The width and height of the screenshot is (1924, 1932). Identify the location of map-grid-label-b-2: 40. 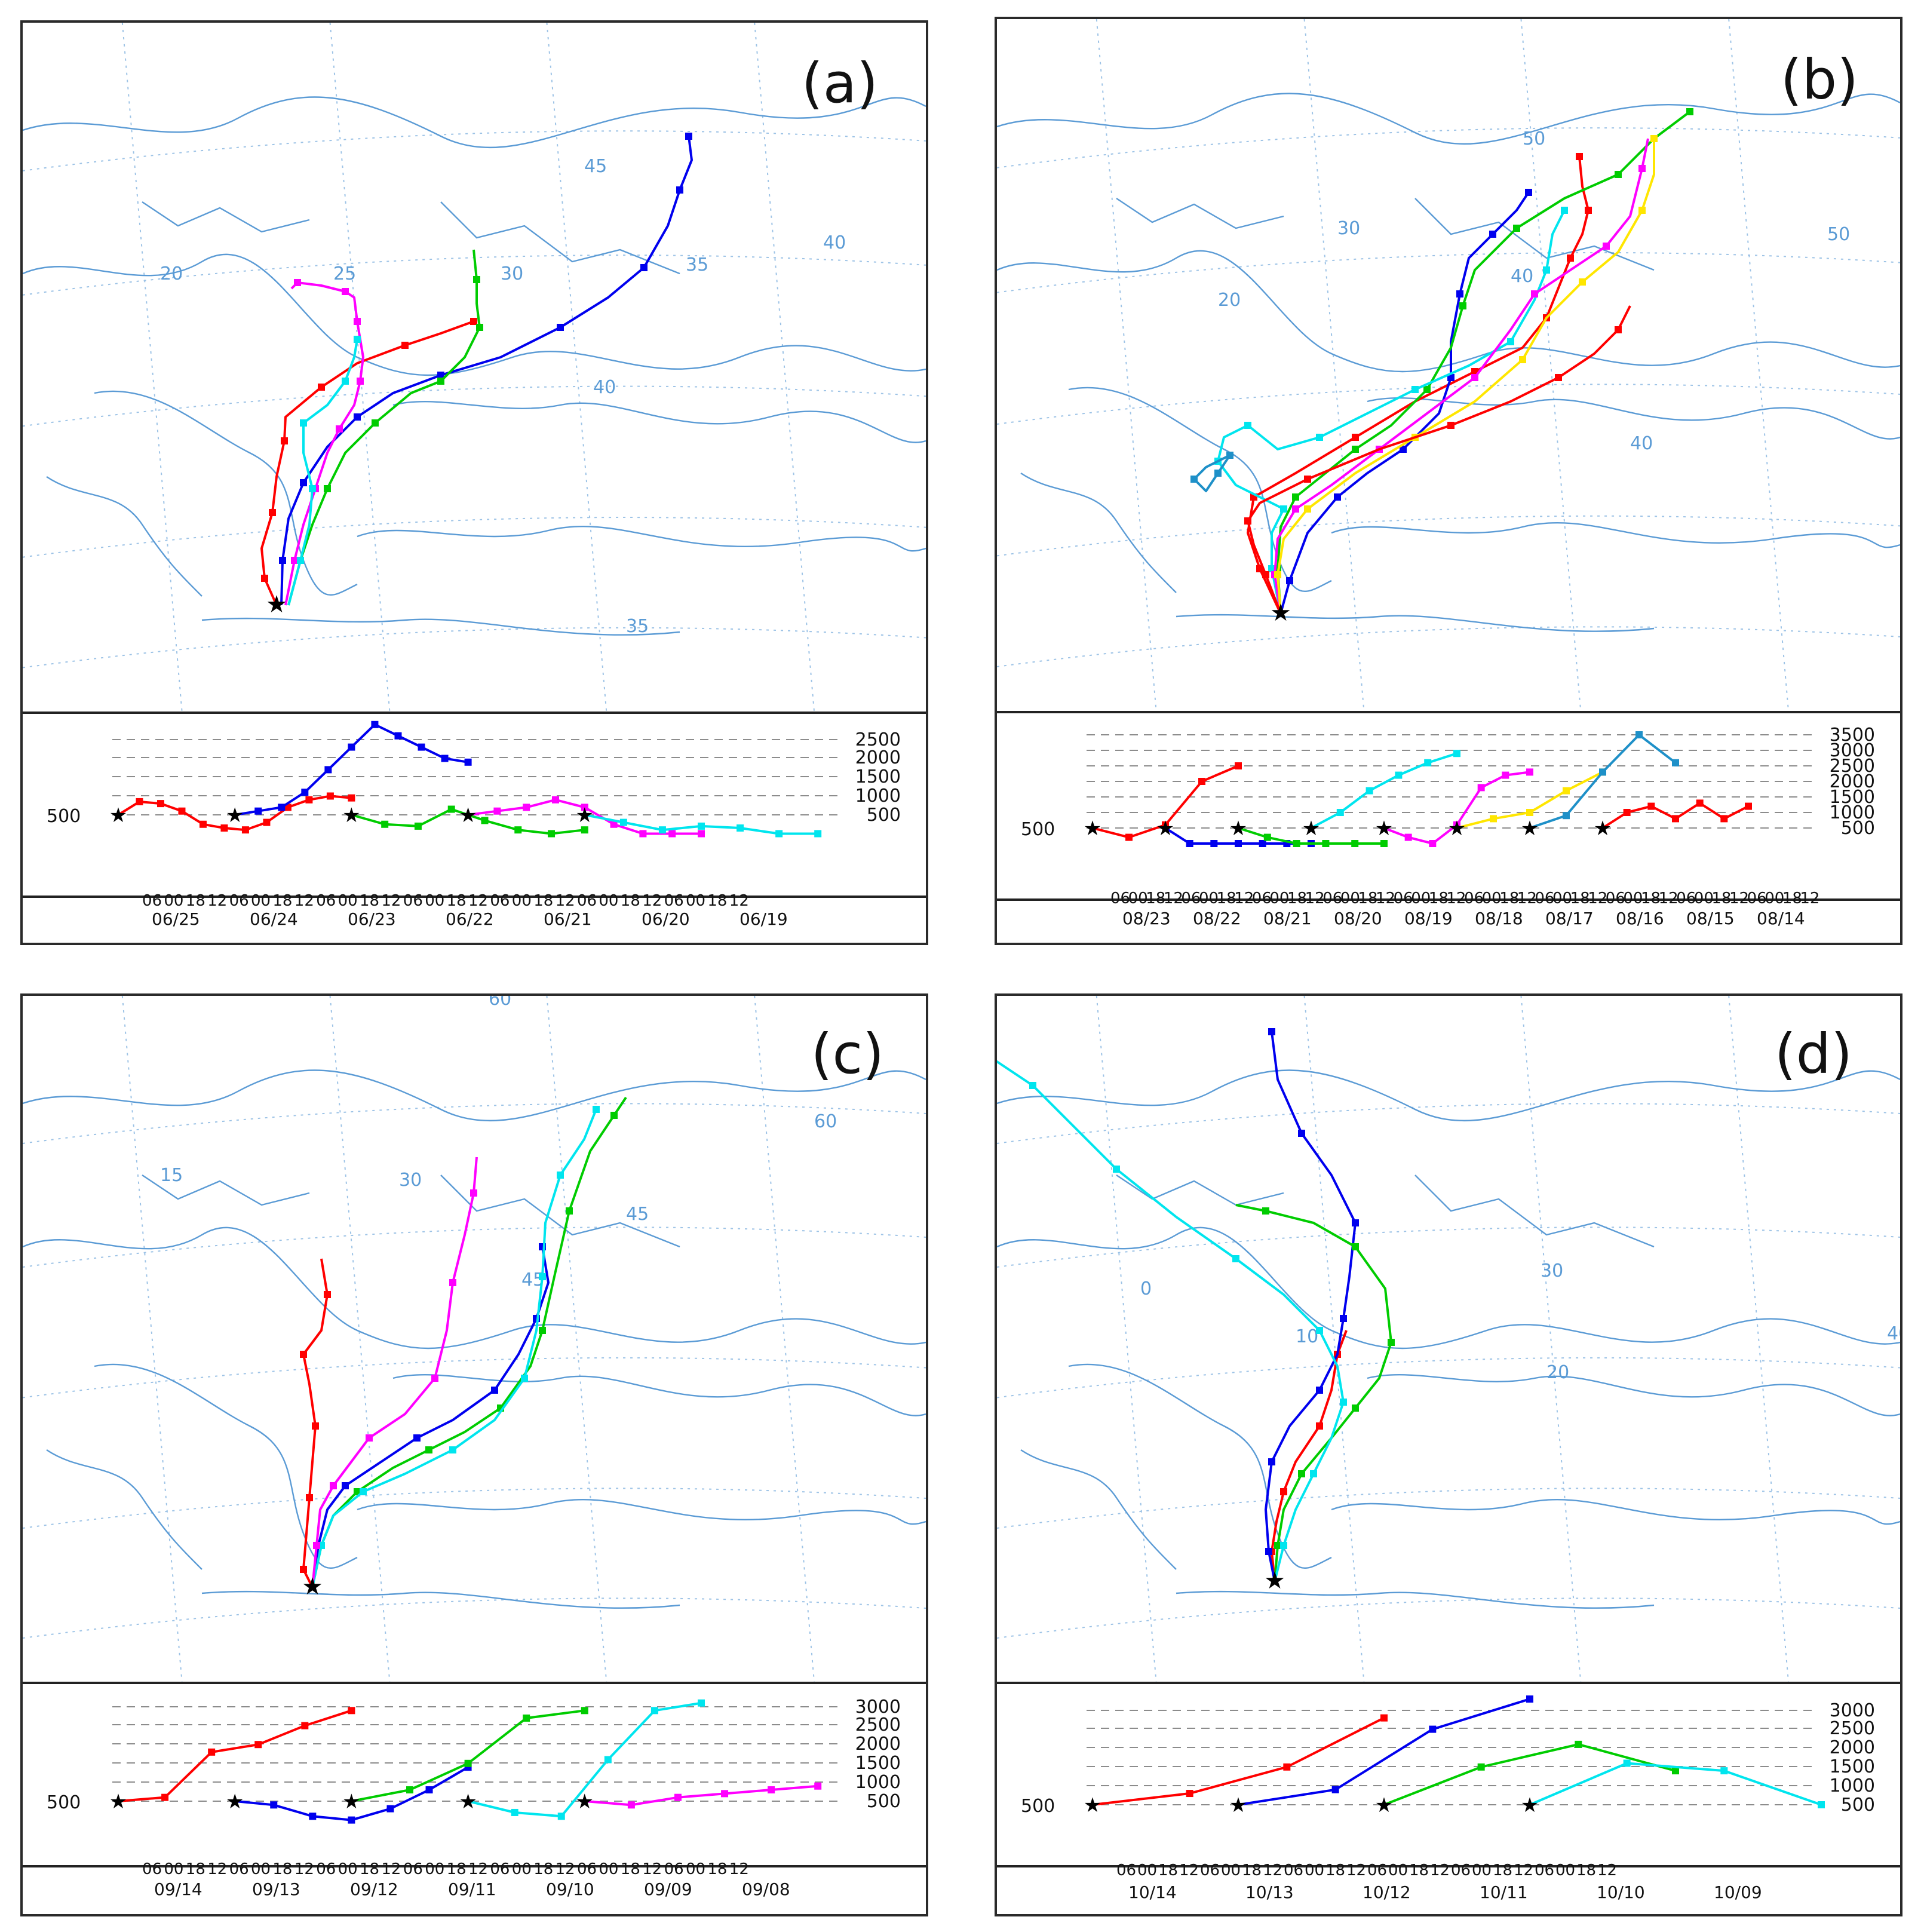
(1522, 276).